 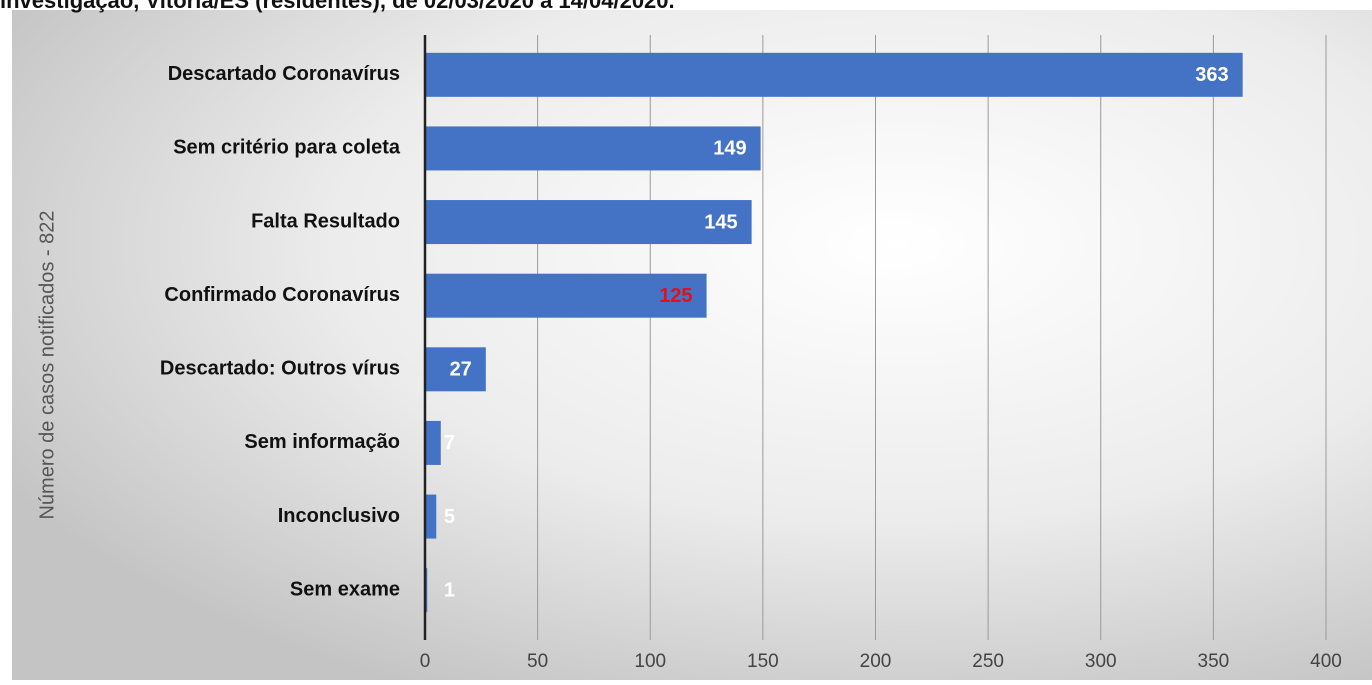 What do you see at coordinates (339, 516) in the screenshot?
I see `category-label: Inconclusivo` at bounding box center [339, 516].